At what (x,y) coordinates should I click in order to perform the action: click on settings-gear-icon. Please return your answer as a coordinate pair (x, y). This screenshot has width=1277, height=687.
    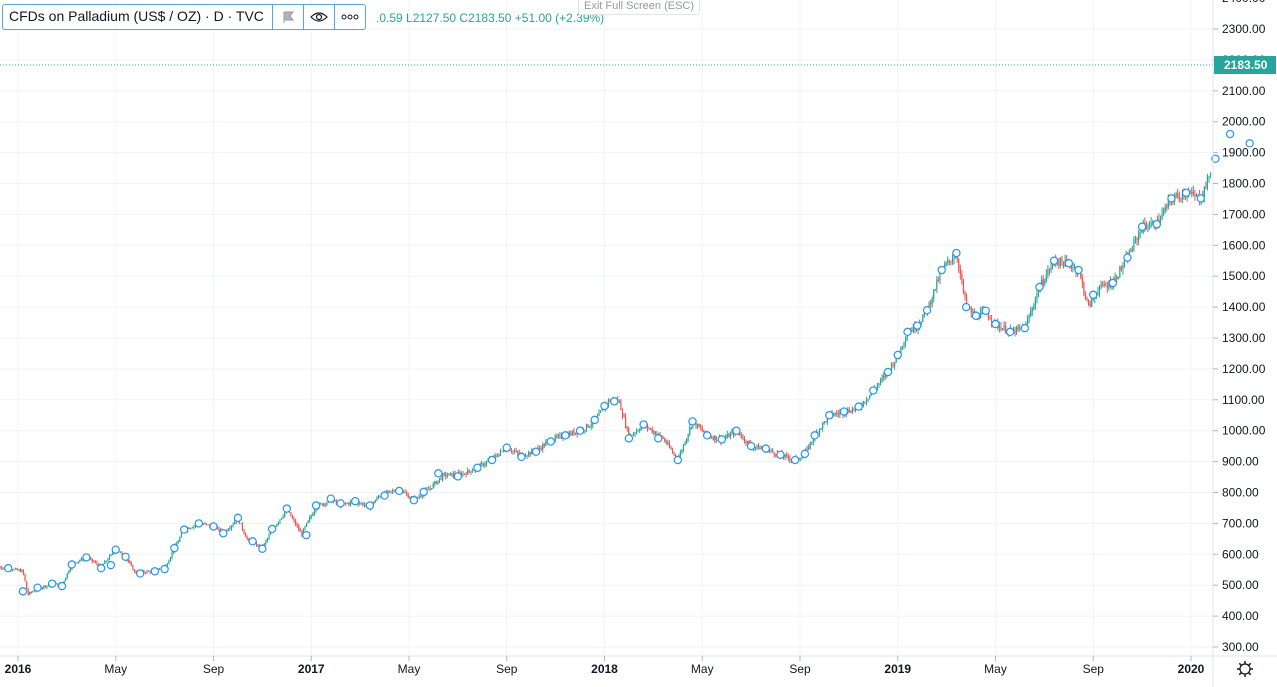
    Looking at the image, I should click on (1245, 669).